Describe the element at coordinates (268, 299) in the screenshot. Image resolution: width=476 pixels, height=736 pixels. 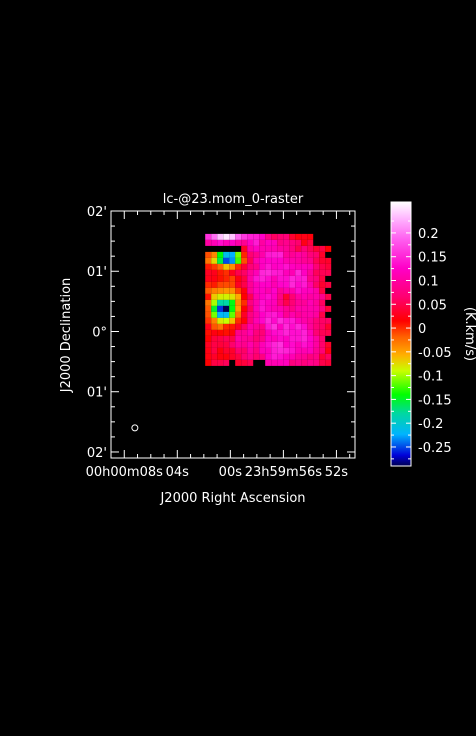
I see `heatmap-raster` at that location.